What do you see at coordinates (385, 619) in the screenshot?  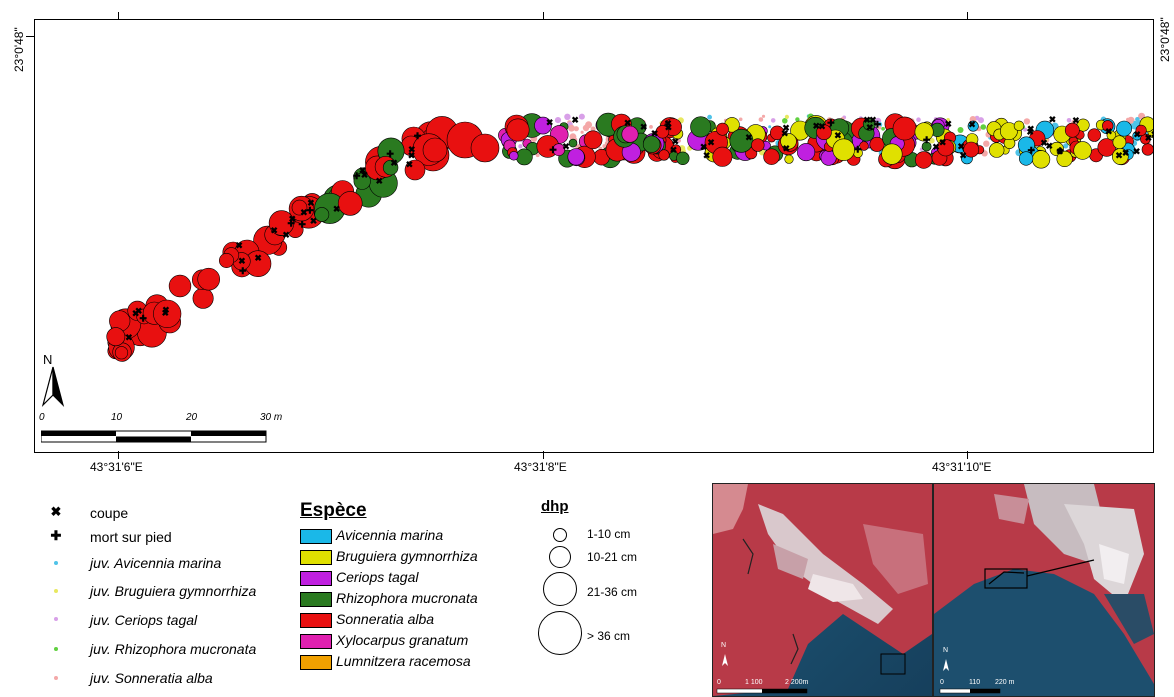 I see `species-sonneratia: Sonneratia alba` at bounding box center [385, 619].